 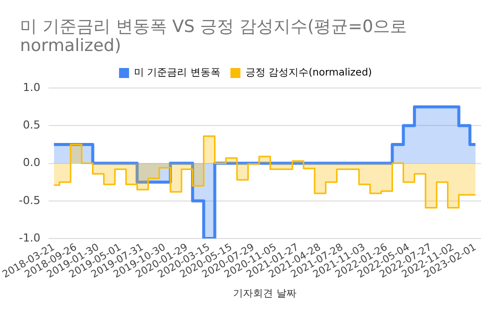 I want to click on y-tick-label: 1.0, so click(x=31, y=87).